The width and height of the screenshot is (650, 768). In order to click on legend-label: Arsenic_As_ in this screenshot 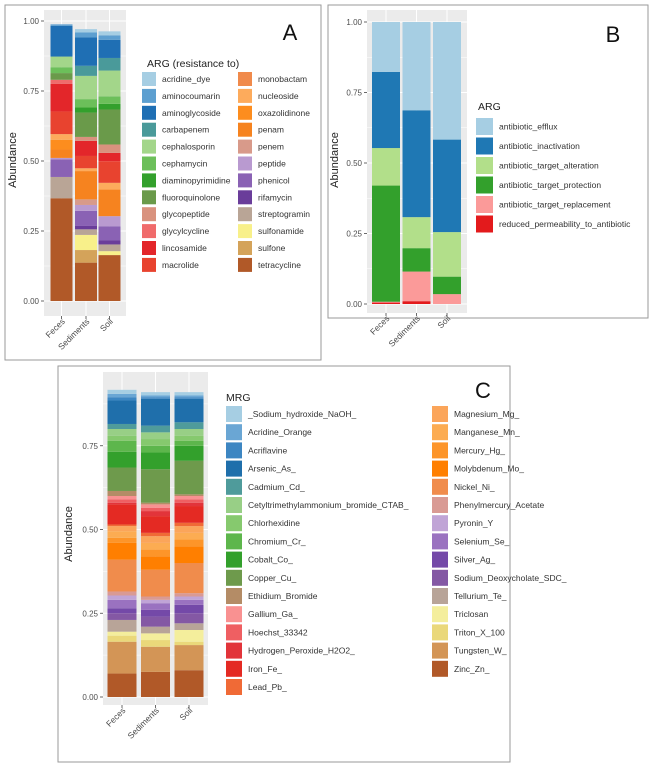, I will do `click(272, 469)`.